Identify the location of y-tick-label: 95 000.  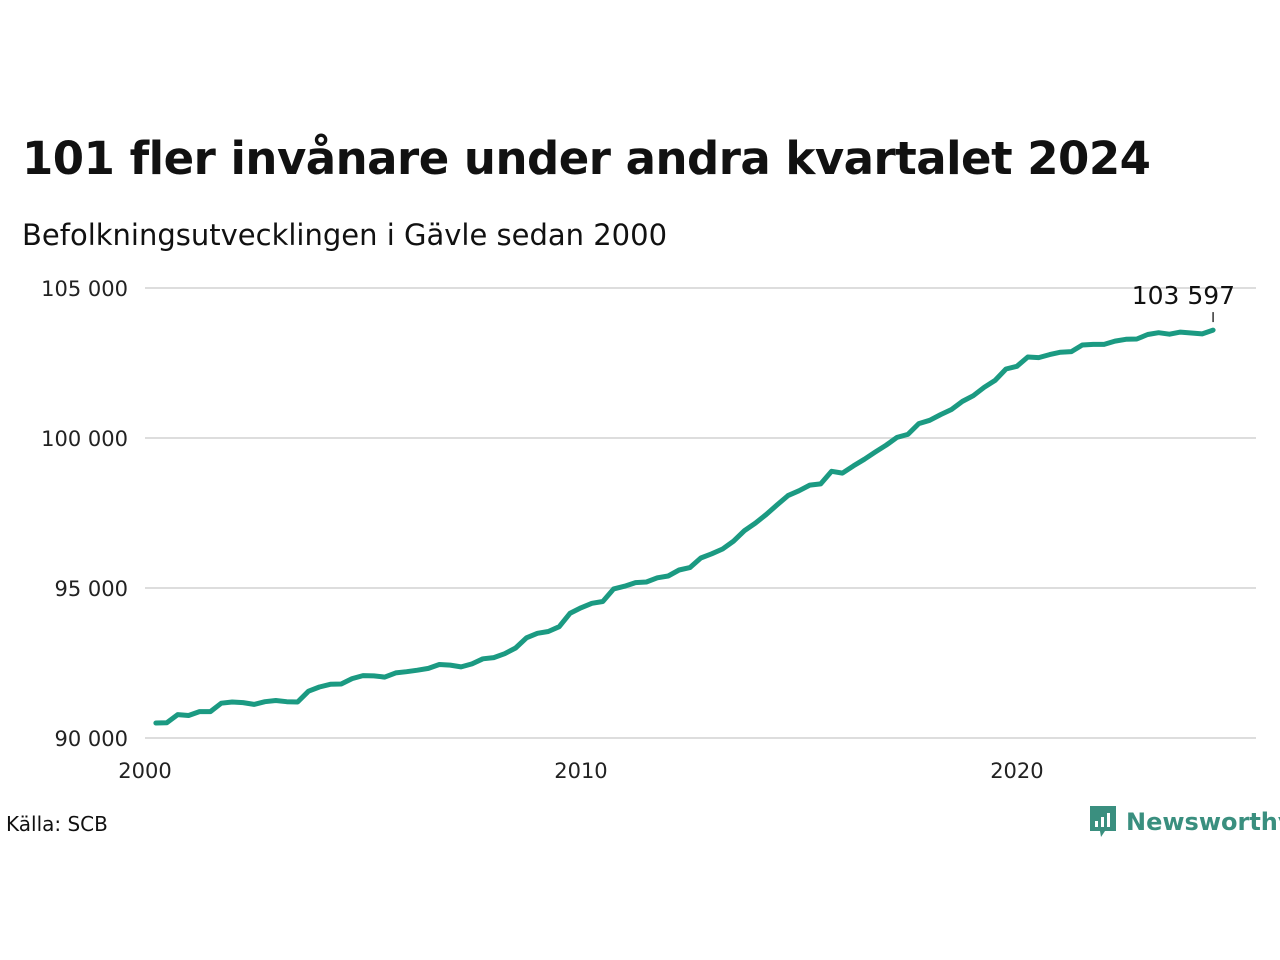
(91, 589).